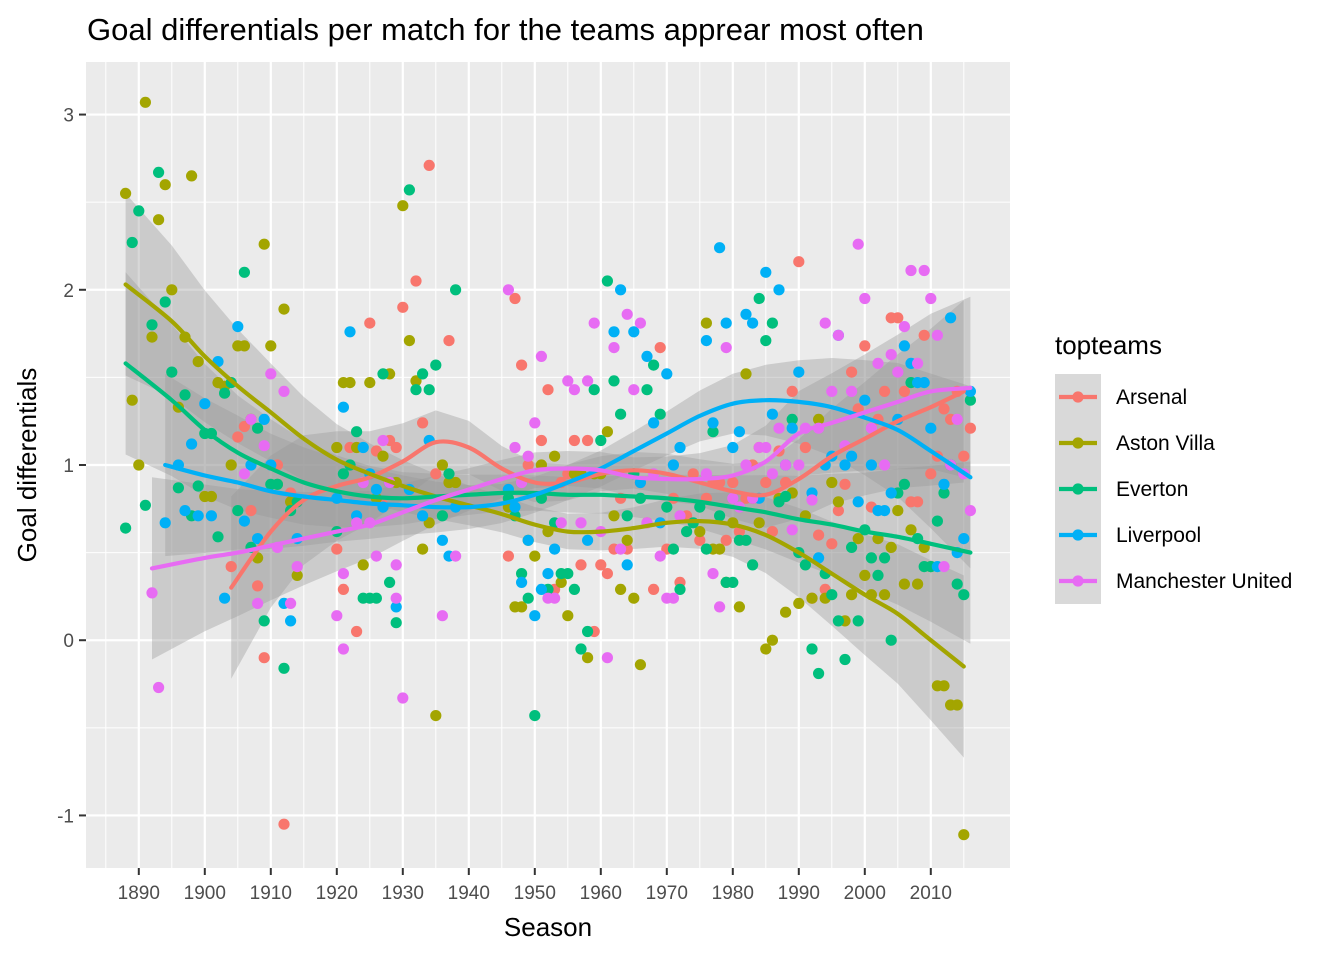 The width and height of the screenshot is (1344, 965). What do you see at coordinates (27, 465) in the screenshot?
I see `y-axis-title: Goal differentials` at bounding box center [27, 465].